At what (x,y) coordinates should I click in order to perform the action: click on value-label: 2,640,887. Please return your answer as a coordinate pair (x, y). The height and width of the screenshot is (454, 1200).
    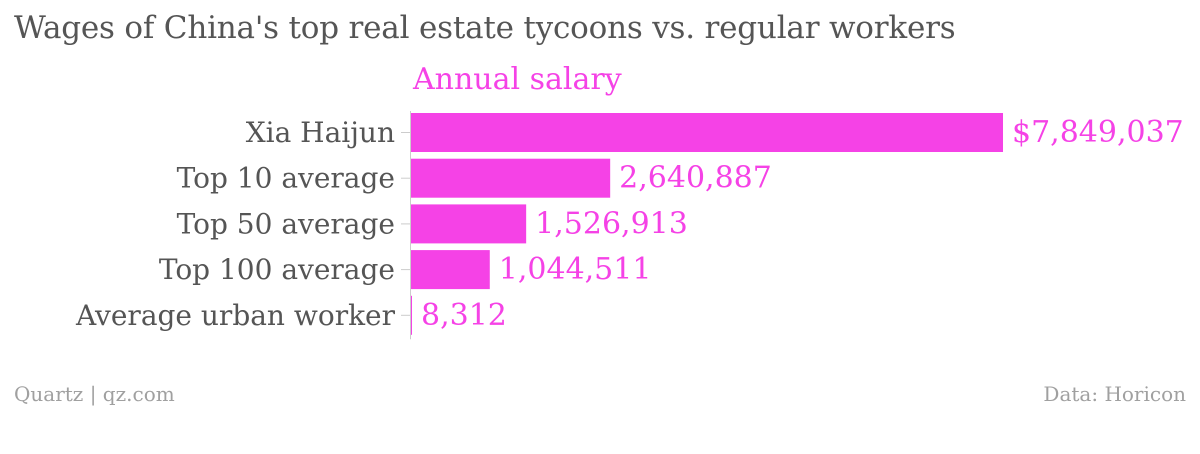
    Looking at the image, I should click on (695, 178).